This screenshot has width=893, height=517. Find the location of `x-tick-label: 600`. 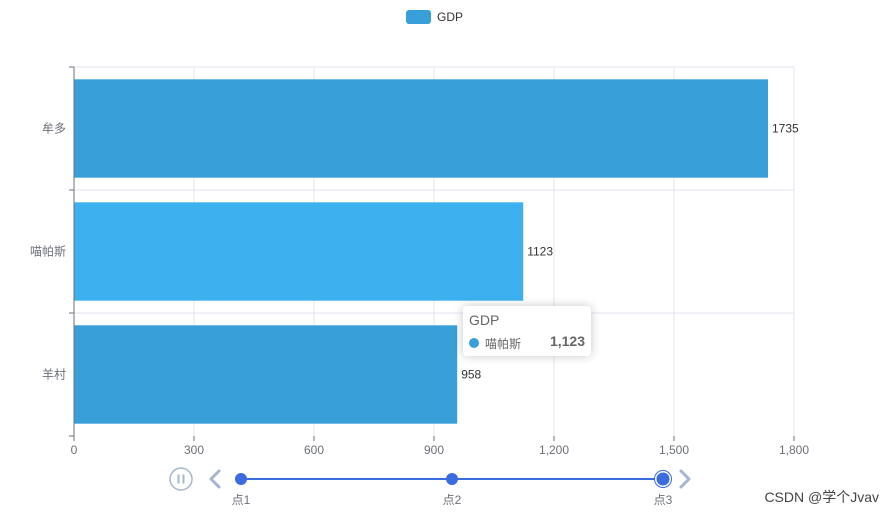

x-tick-label: 600 is located at coordinates (314, 450).